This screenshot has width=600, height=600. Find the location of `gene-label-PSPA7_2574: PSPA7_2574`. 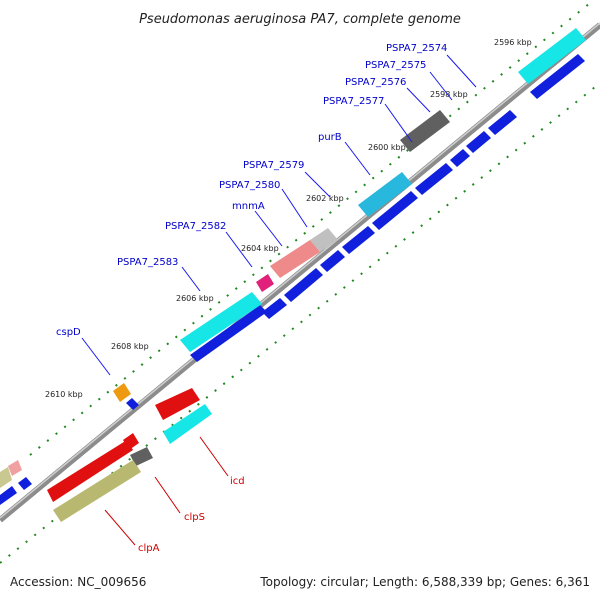

gene-label-PSPA7_2574: PSPA7_2574 is located at coordinates (416, 48).